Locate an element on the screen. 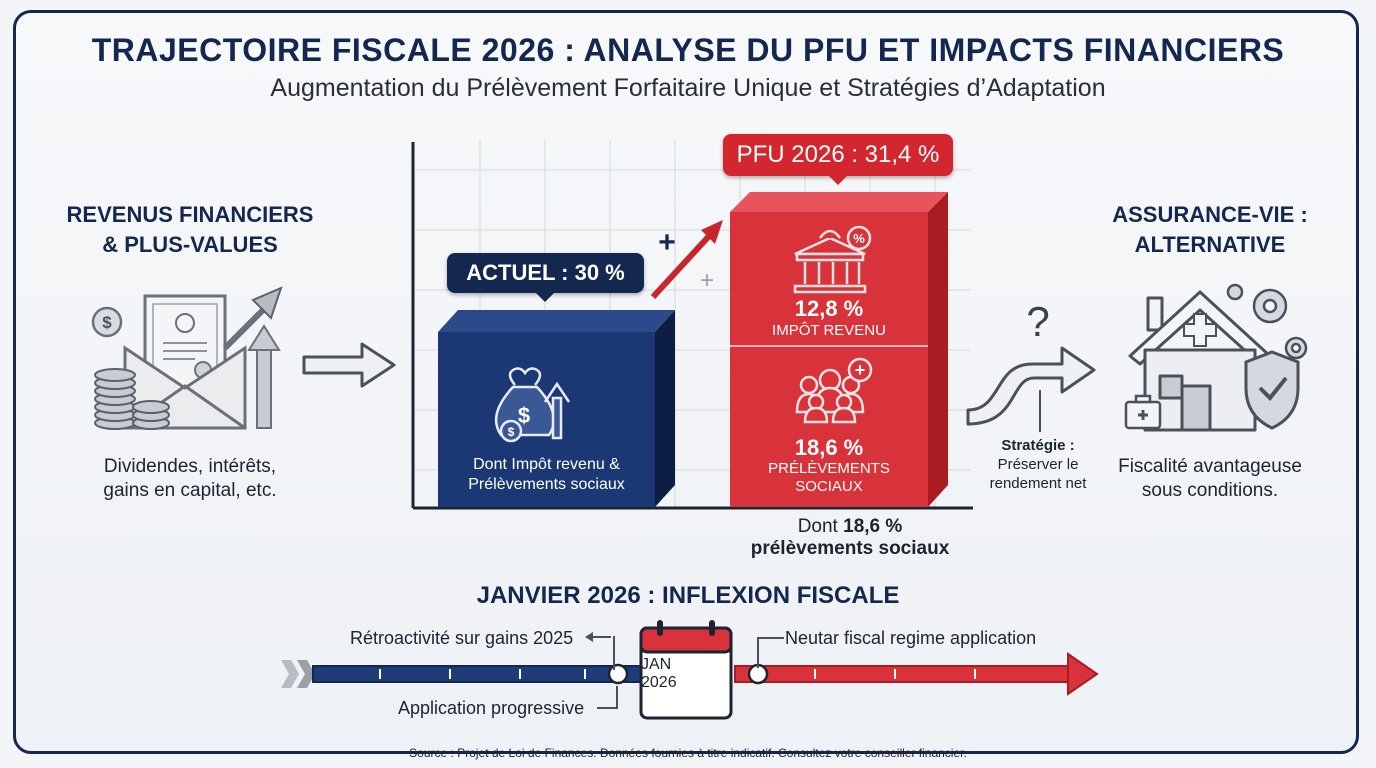 This screenshot has height=768, width=1376. revenus-description-line-1: Dividendes, intérêts, is located at coordinates (190, 466).